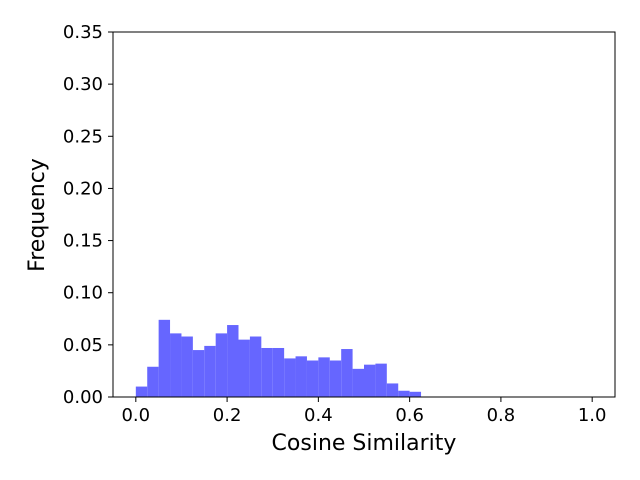  I want to click on x-tick-label: 0.2, so click(227, 415).